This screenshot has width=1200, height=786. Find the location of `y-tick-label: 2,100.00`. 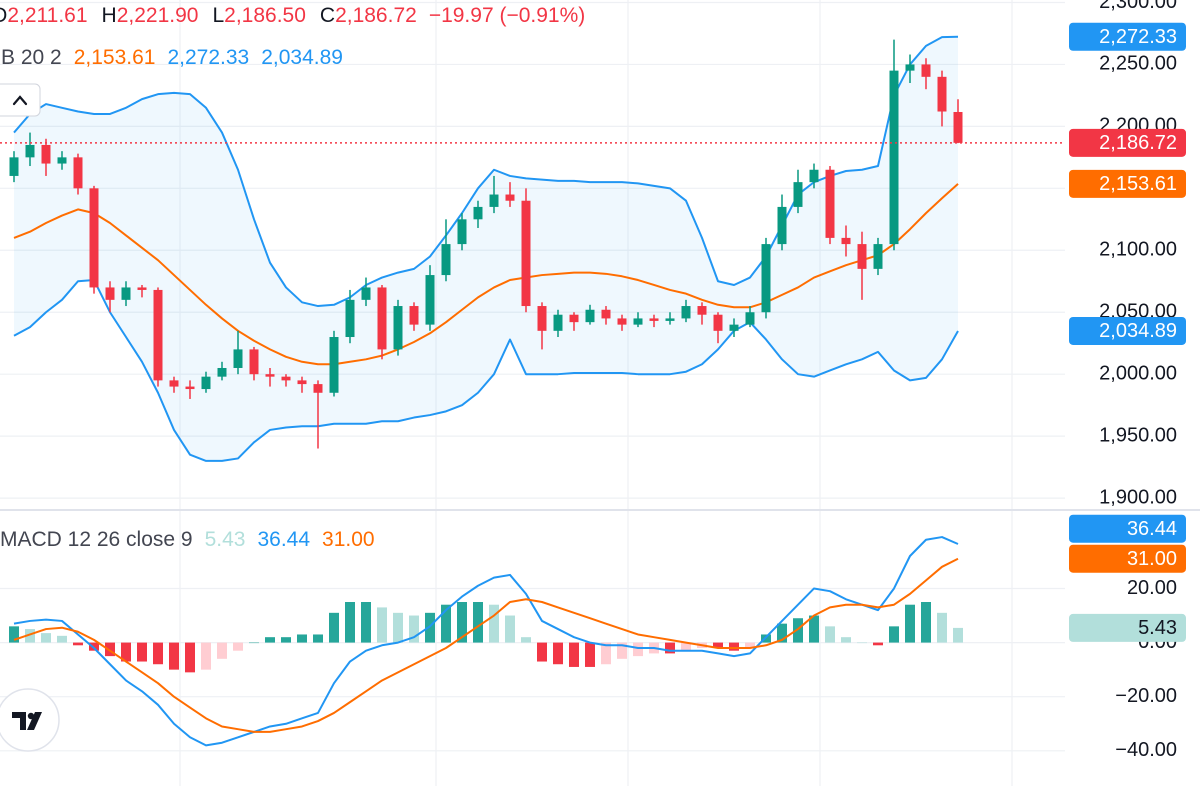

y-tick-label: 2,100.00 is located at coordinates (1138, 250).